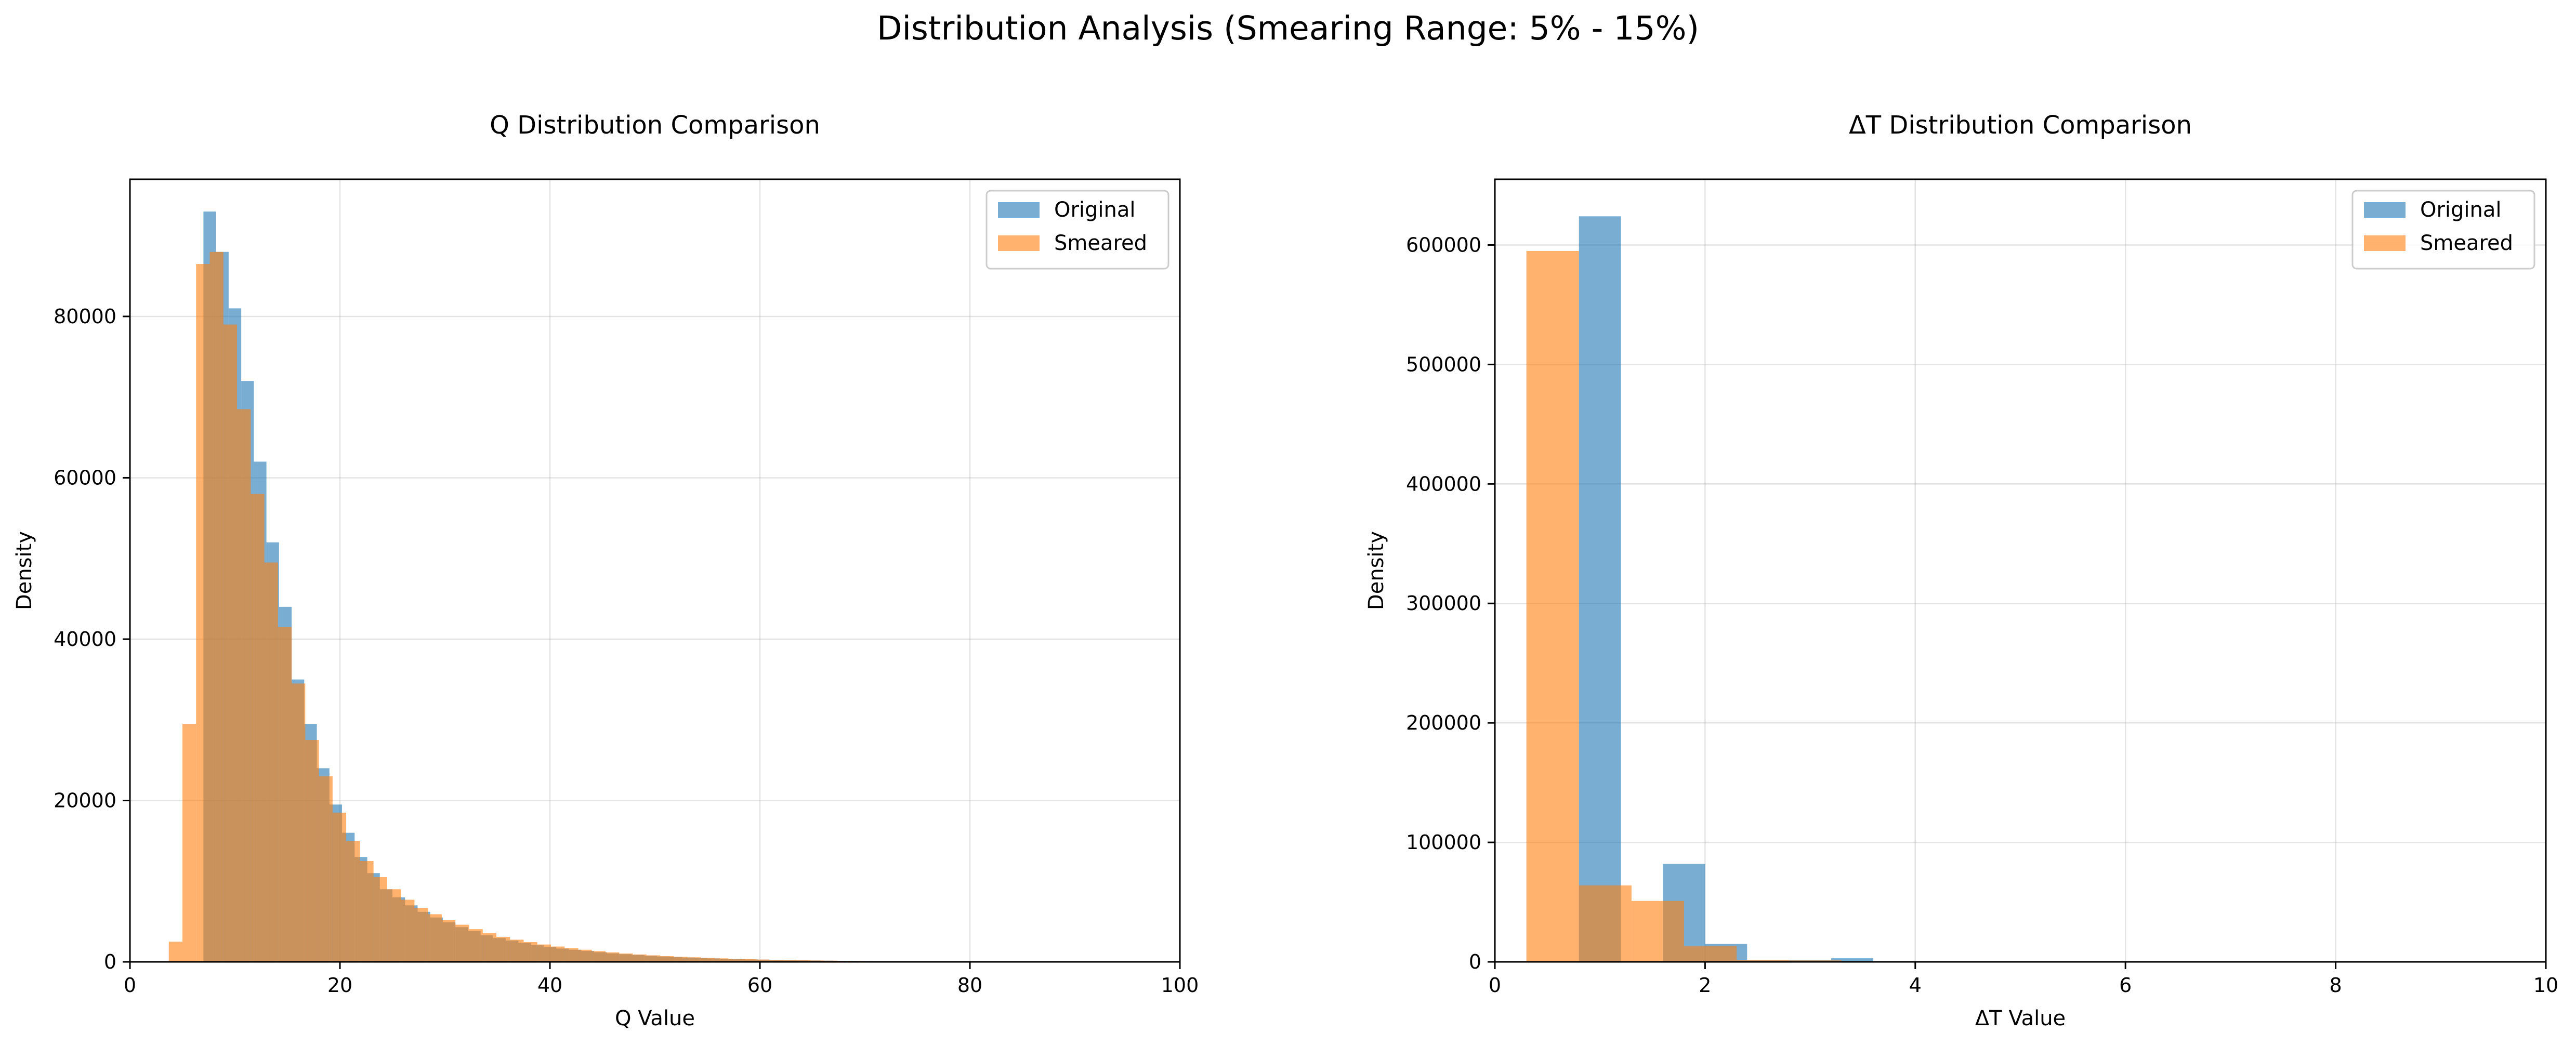  What do you see at coordinates (85, 800) in the screenshot?
I see `y-tick-label: 20000` at bounding box center [85, 800].